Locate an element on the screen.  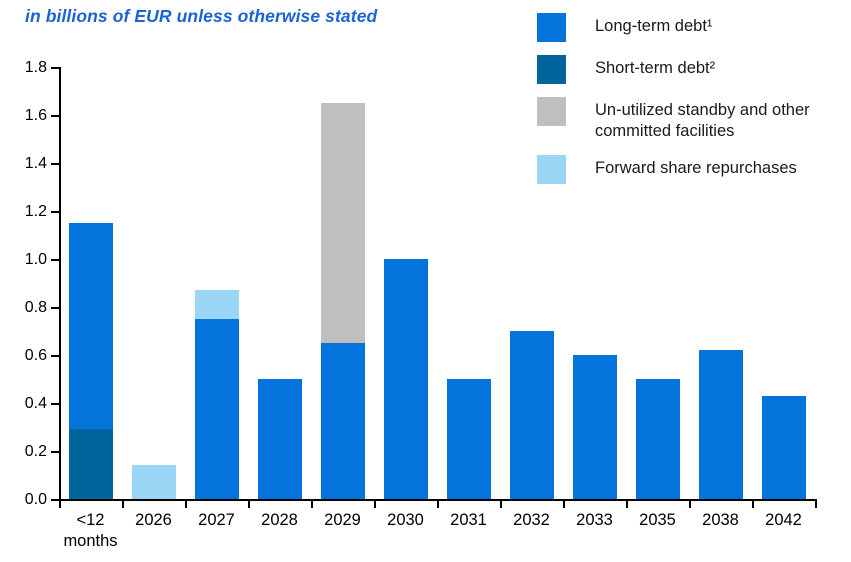
y-axis-label: 1.2 is located at coordinates (35, 211).